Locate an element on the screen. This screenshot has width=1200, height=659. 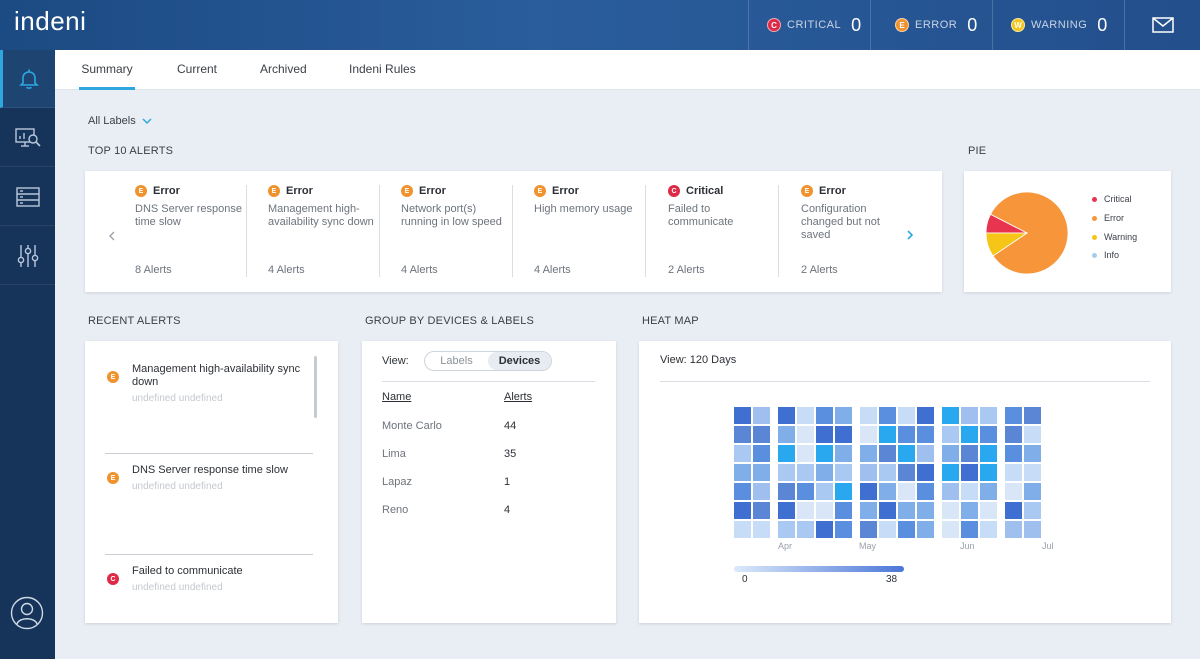
toggle-devices: Devices is located at coordinates (519, 361).